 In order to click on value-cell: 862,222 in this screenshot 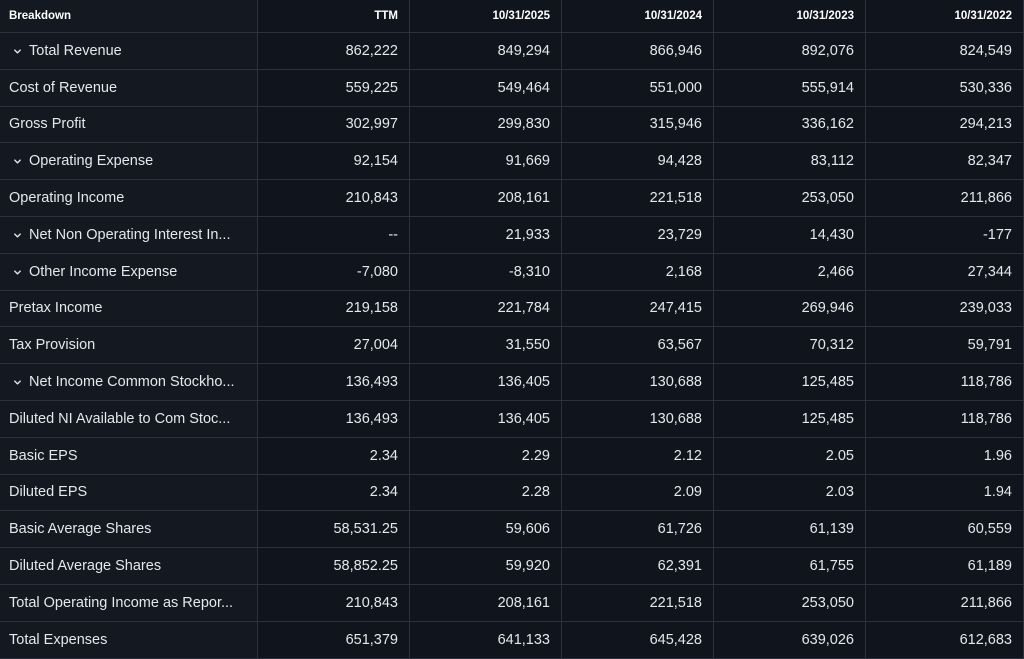, I will do `click(334, 51)`.